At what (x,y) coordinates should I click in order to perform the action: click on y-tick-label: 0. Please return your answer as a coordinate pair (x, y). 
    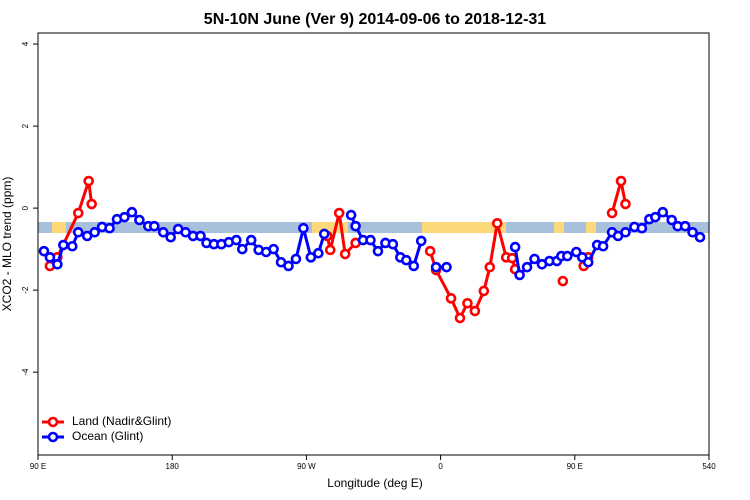
    Looking at the image, I should click on (25, 207).